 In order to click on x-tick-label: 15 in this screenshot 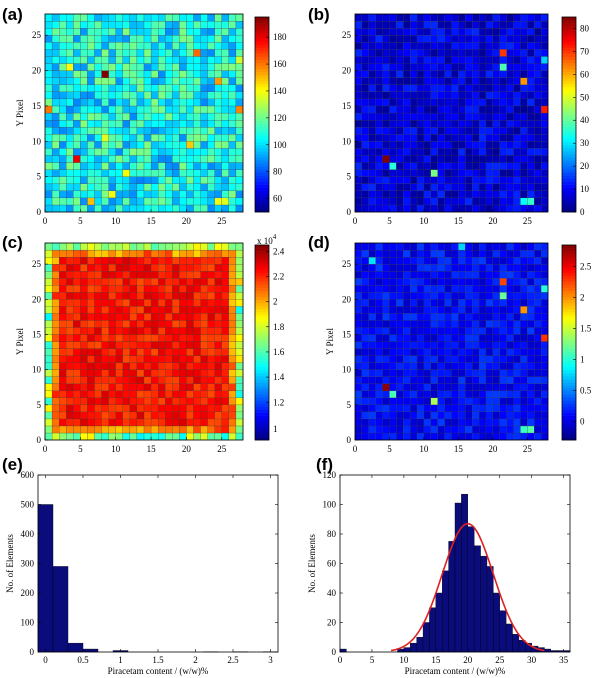, I will do `click(436, 660)`.